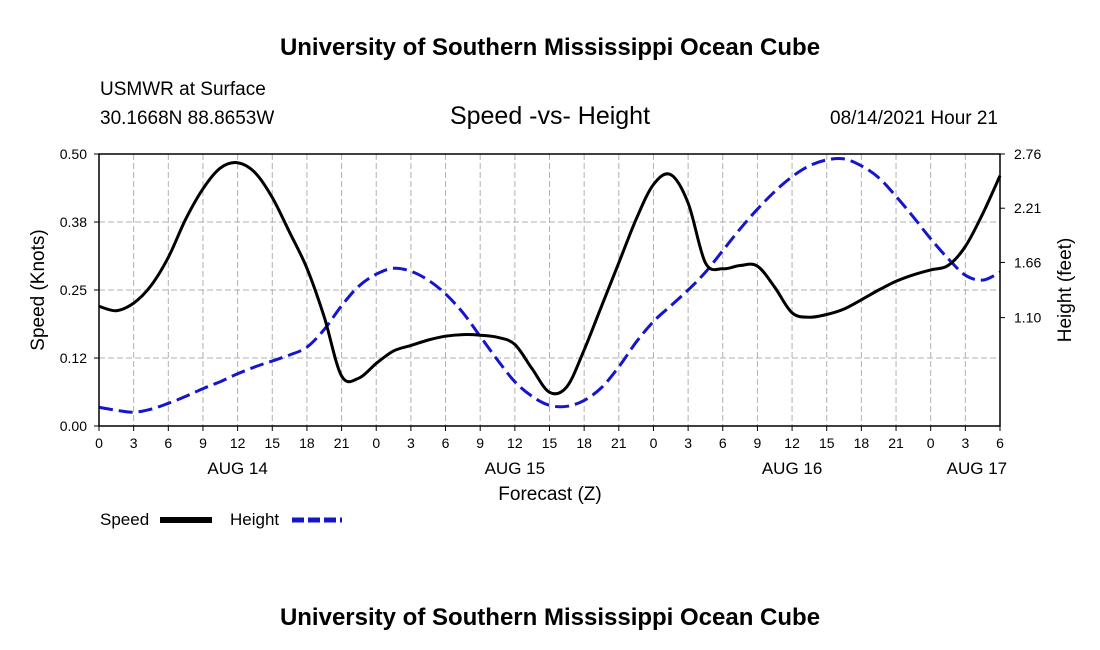 The image size is (1100, 650). I want to click on y2-tick-label: 2.76, so click(1027, 154).